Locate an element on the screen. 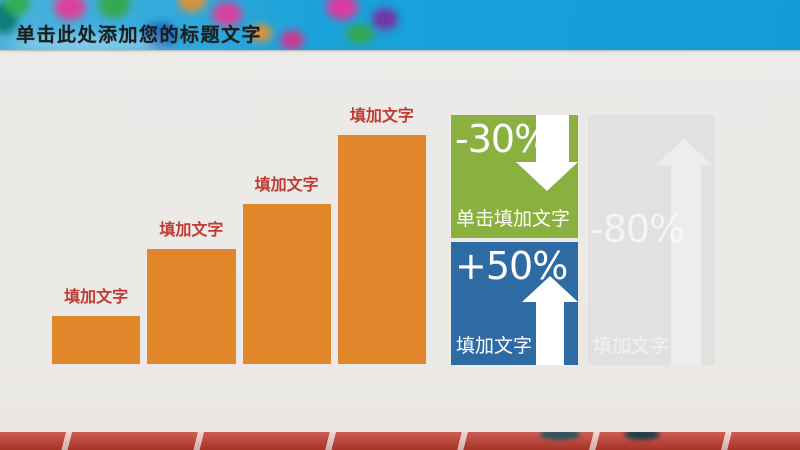 The width and height of the screenshot is (800, 450). running-track-footer is located at coordinates (400, 441).